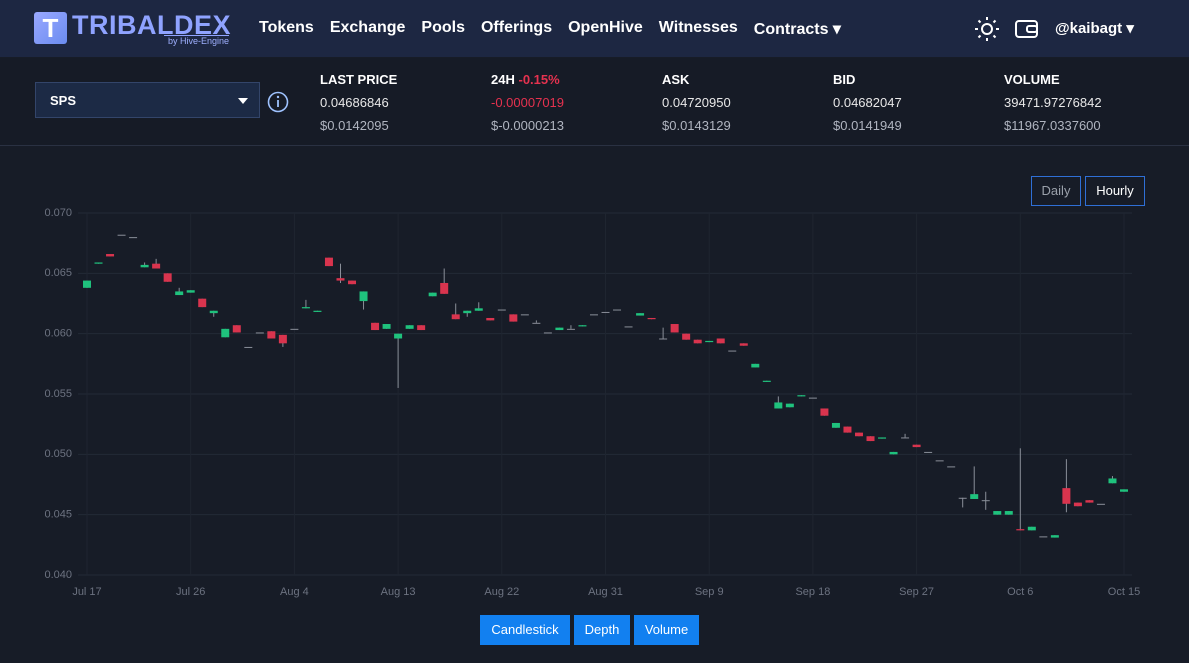  I want to click on info-icon, so click(279, 103).